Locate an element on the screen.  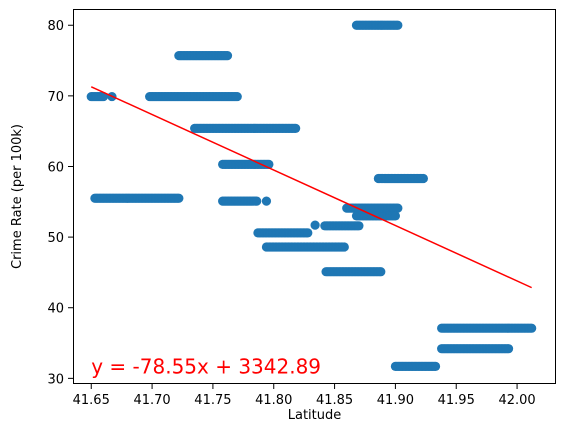
y-tick-label: 80 is located at coordinates (55, 26).